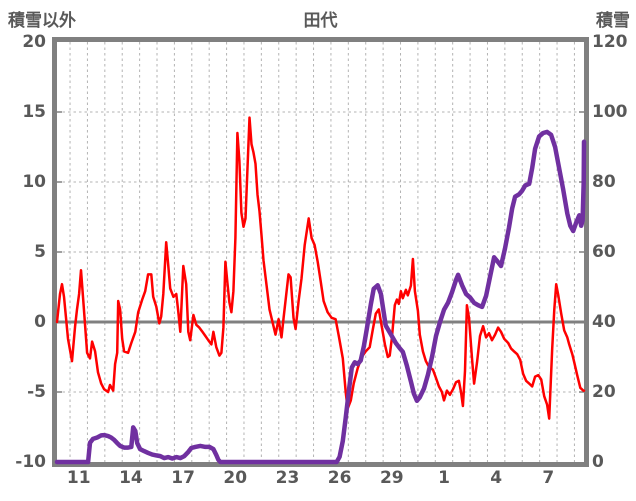 This screenshot has width=636, height=501. Describe the element at coordinates (613, 21) in the screenshot. I see `right-axis-title: 積雪` at that location.